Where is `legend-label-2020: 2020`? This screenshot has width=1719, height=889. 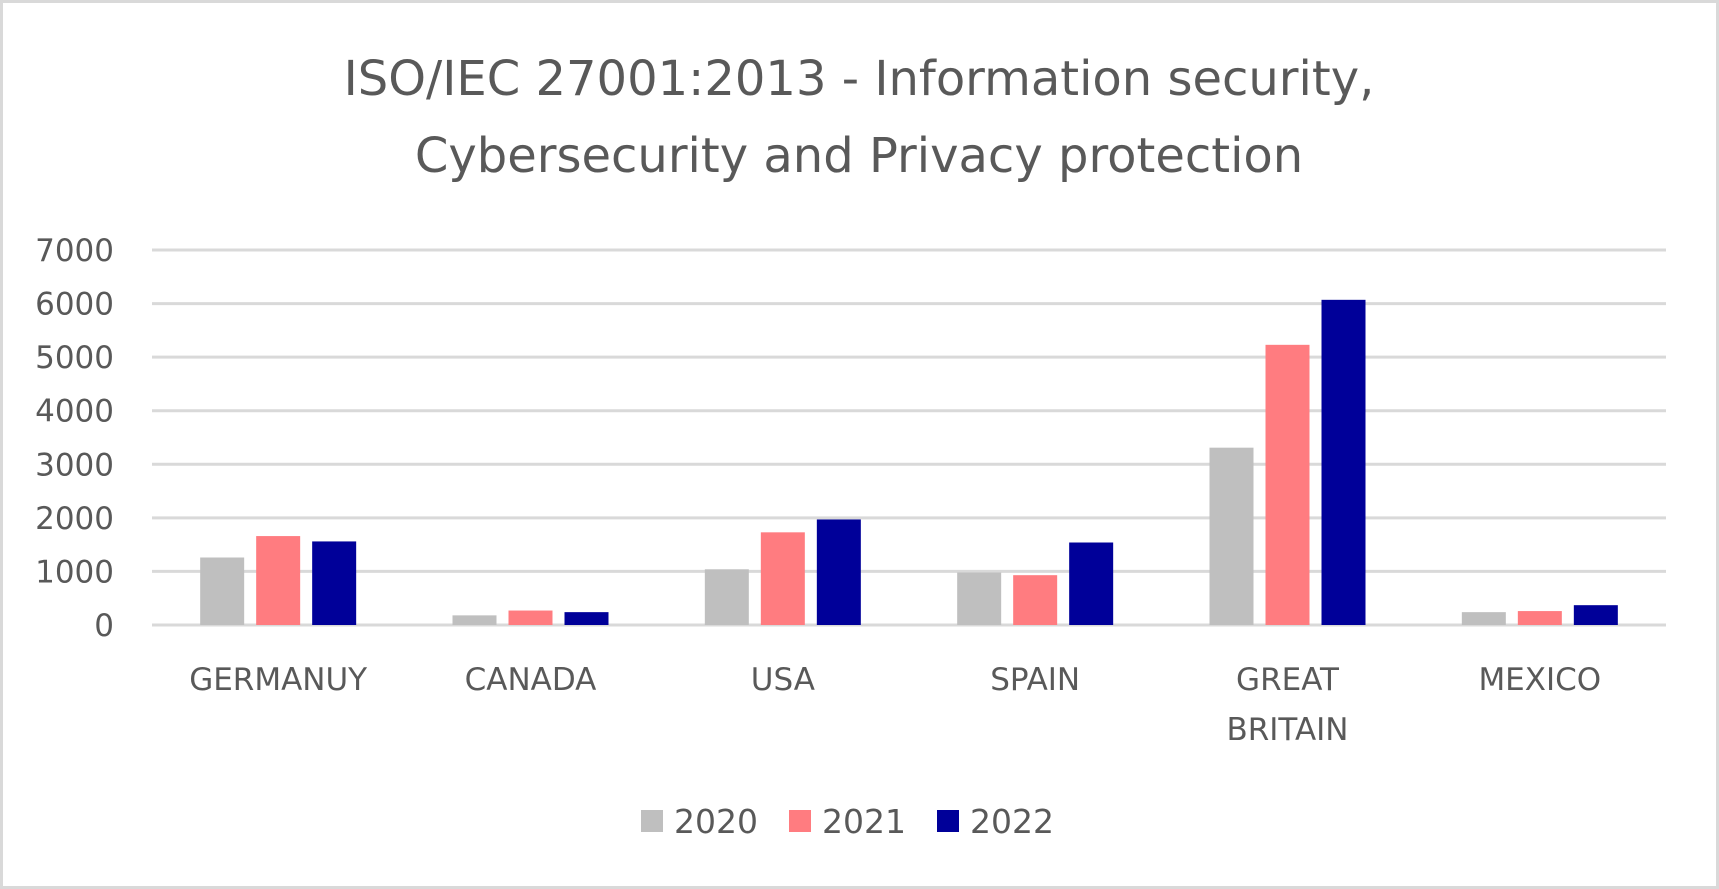 legend-label-2020: 2020 is located at coordinates (716, 821).